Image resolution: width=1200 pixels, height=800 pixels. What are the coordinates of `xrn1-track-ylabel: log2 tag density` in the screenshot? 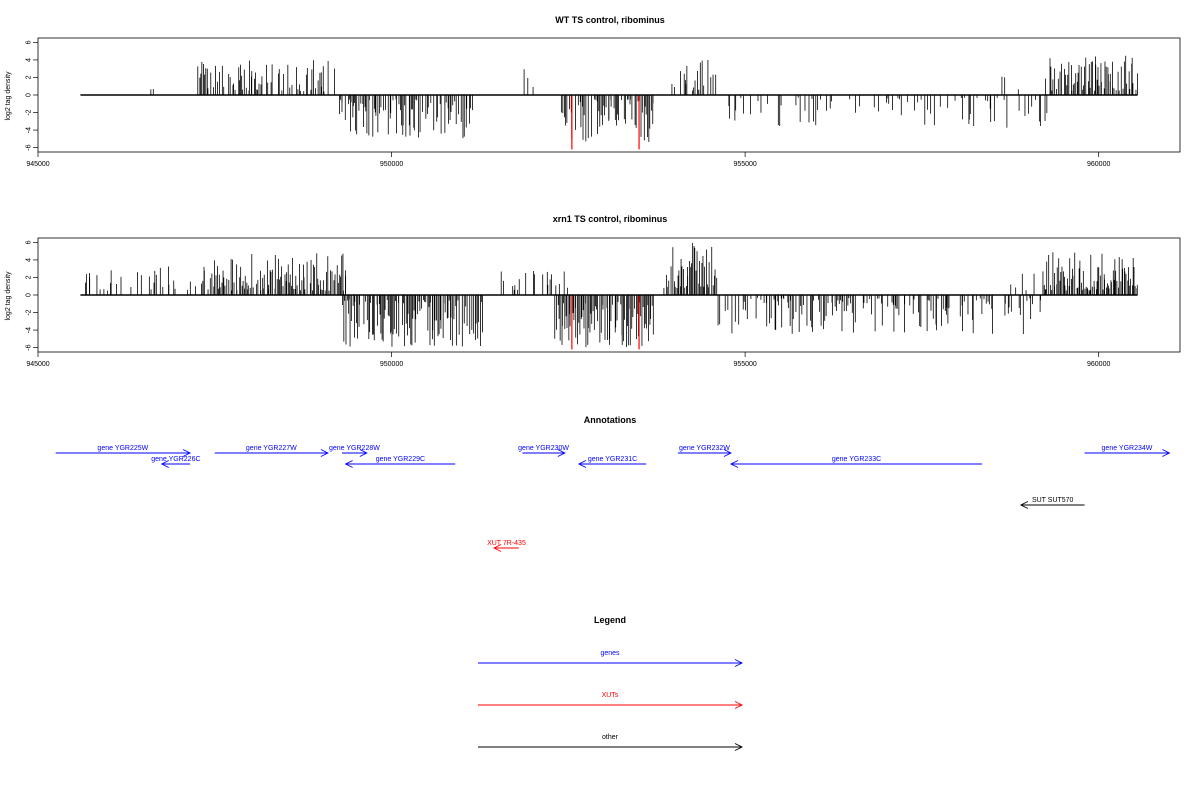 It's located at (8, 296).